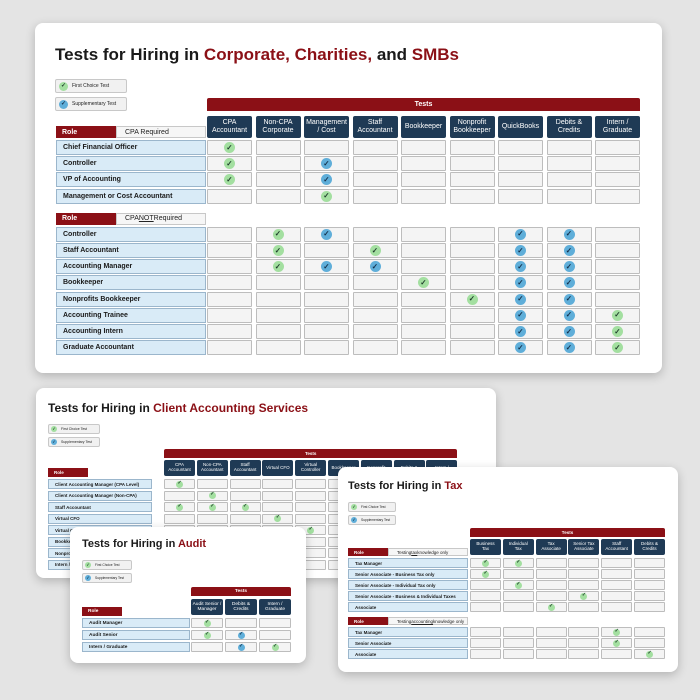 The image size is (700, 700). Describe the element at coordinates (408, 632) in the screenshot. I see `role-name: Tax Manager` at that location.